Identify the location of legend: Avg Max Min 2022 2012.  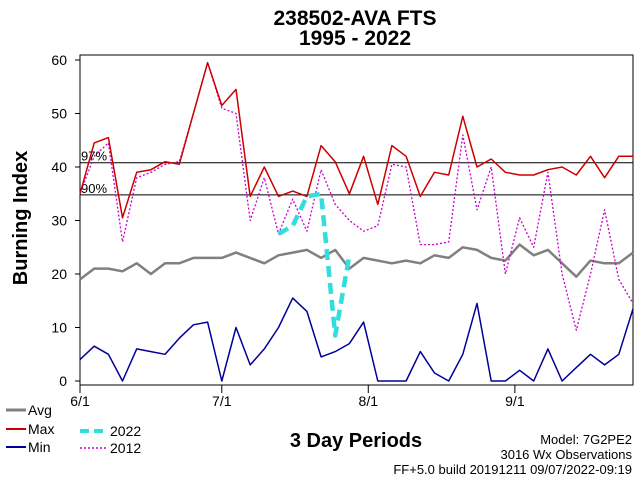
(73, 429).